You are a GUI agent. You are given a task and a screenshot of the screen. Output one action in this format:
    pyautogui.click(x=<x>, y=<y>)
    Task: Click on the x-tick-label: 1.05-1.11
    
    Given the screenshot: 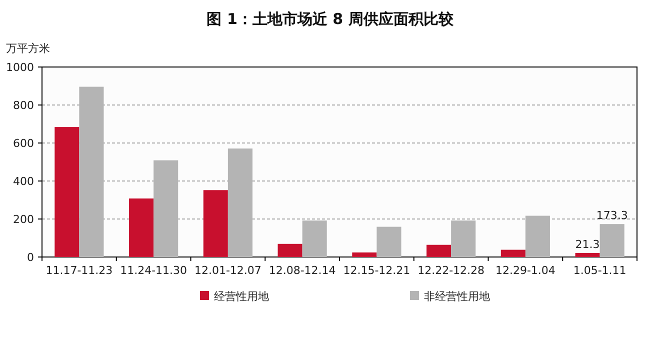 What is the action you would take?
    pyautogui.click(x=599, y=270)
    